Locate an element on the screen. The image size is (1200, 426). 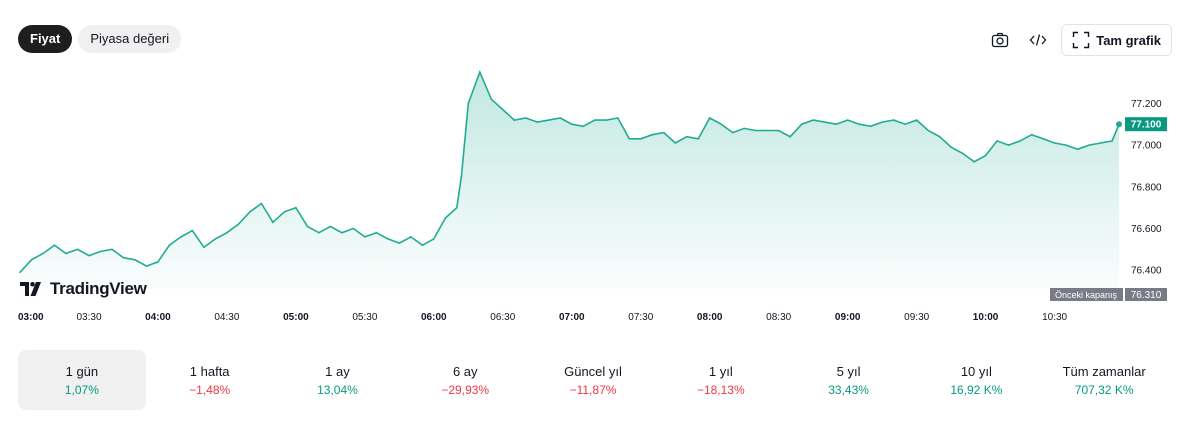
screenshot-button is located at coordinates (1000, 40).